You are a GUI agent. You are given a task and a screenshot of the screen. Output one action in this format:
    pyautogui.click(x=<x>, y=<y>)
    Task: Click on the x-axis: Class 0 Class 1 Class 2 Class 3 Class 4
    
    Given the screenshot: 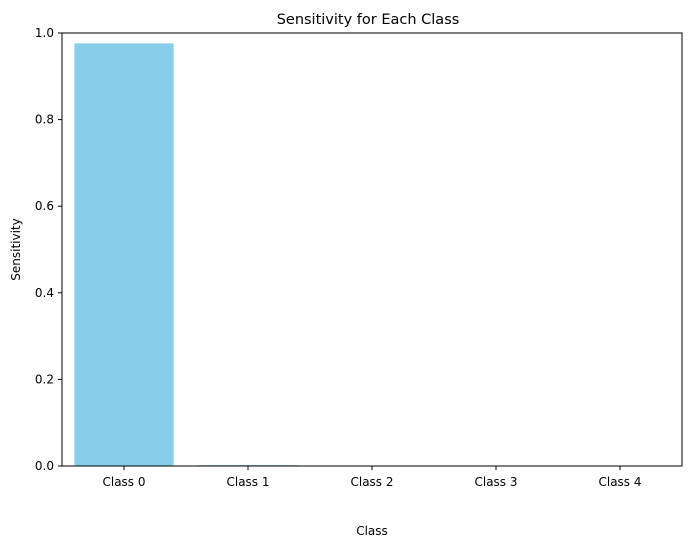 What is the action you would take?
    pyautogui.click(x=372, y=477)
    